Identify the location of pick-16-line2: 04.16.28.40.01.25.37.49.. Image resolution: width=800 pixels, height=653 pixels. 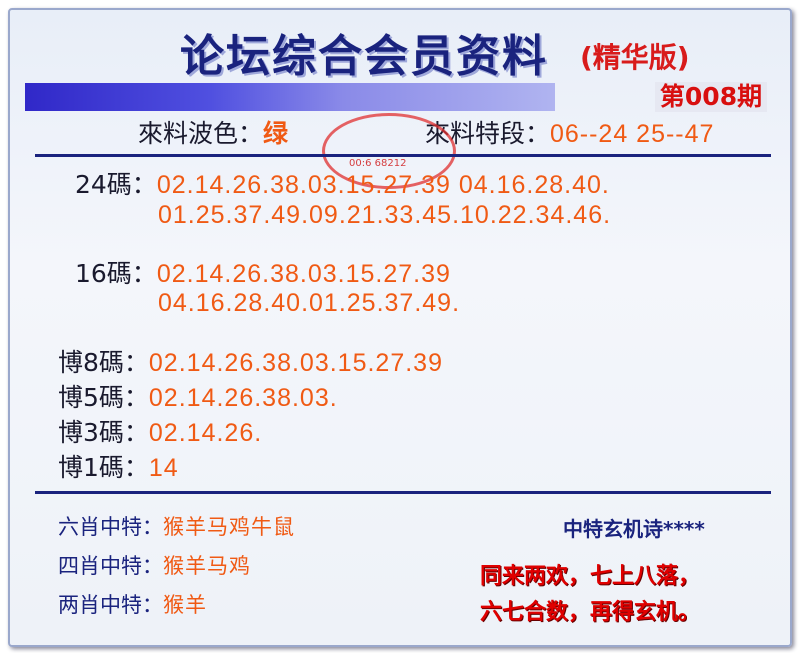
(309, 303).